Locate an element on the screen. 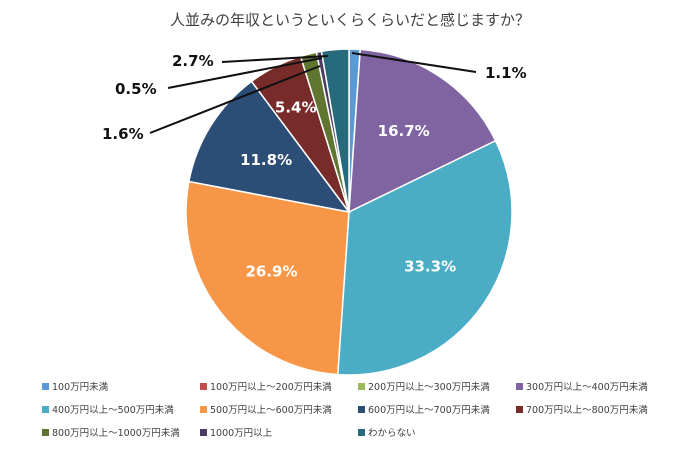 The height and width of the screenshot is (460, 700). legend-item: 300万円以上～400万円未満 is located at coordinates (582, 387).